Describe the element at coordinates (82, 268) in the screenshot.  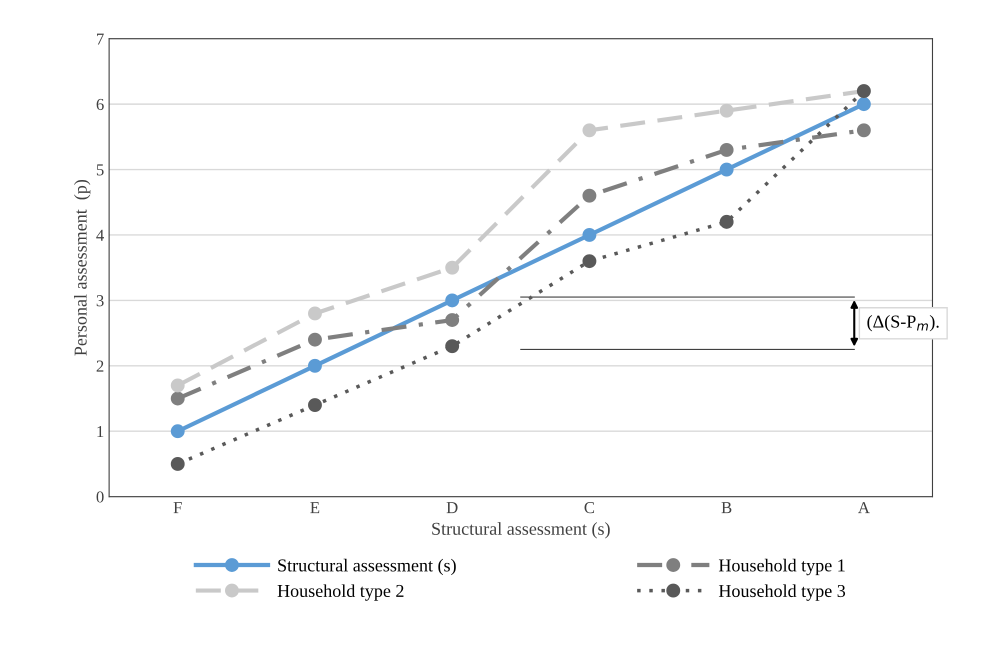
I see `y-axis-title: Personal assessment (p)` at that location.